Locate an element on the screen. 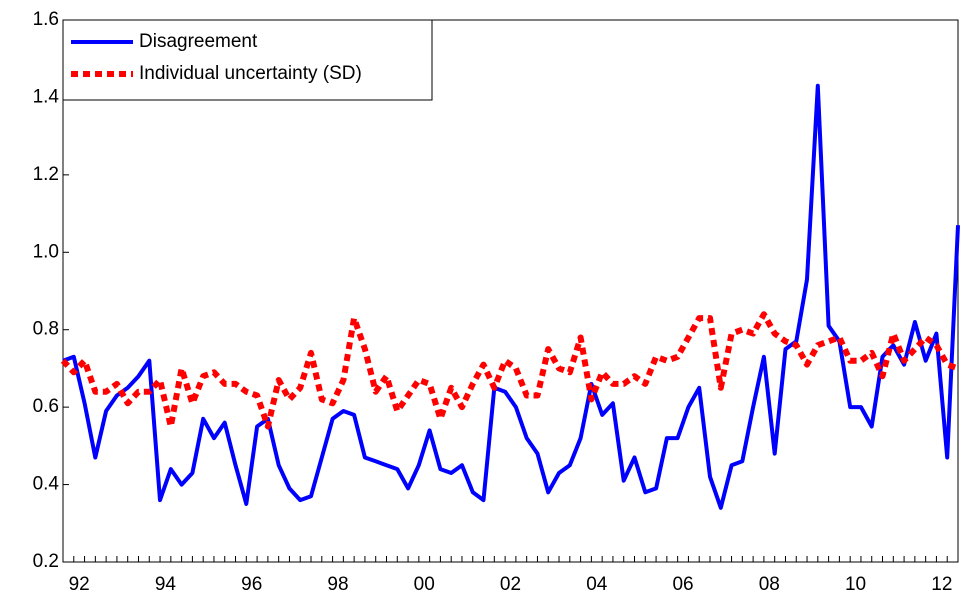 This screenshot has height=605, width=965. y-tick-label: 0.4 is located at coordinates (46, 484).